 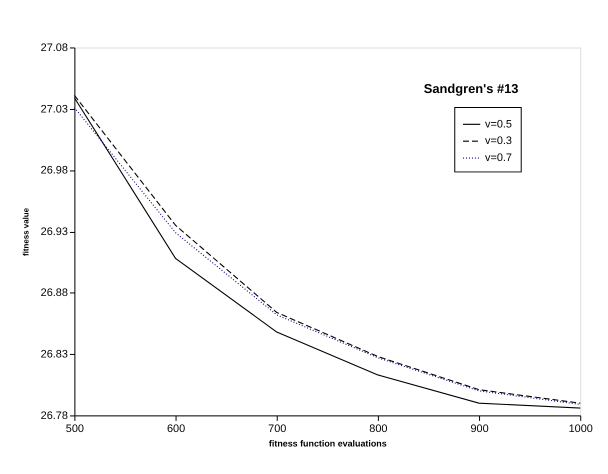 I want to click on y-tick-label: 26.83, so click(x=54, y=354).